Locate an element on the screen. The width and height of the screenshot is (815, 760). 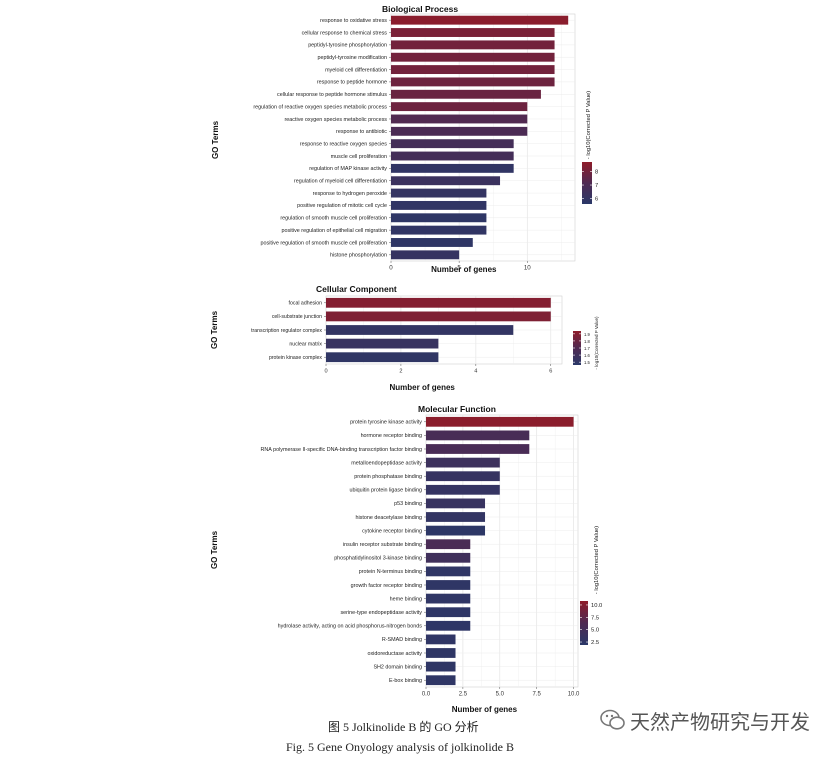
category-label: response to antibiotic is located at coordinates (361, 132).